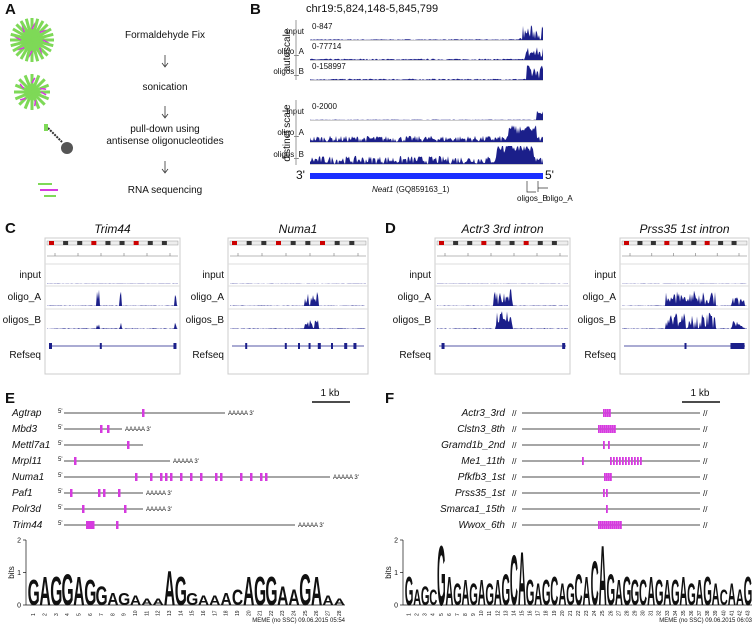 The image size is (755, 631). Describe the element at coordinates (748, 613) in the screenshot. I see `x-tick-label: 43` at that location.